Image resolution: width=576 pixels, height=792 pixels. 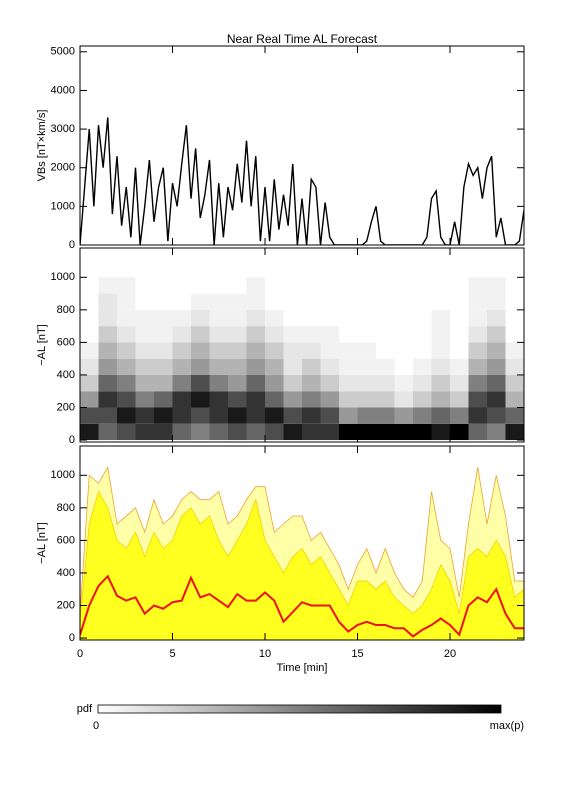 What do you see at coordinates (302, 39) in the screenshot?
I see `chart-title: Near Real Time AL Forecast` at bounding box center [302, 39].